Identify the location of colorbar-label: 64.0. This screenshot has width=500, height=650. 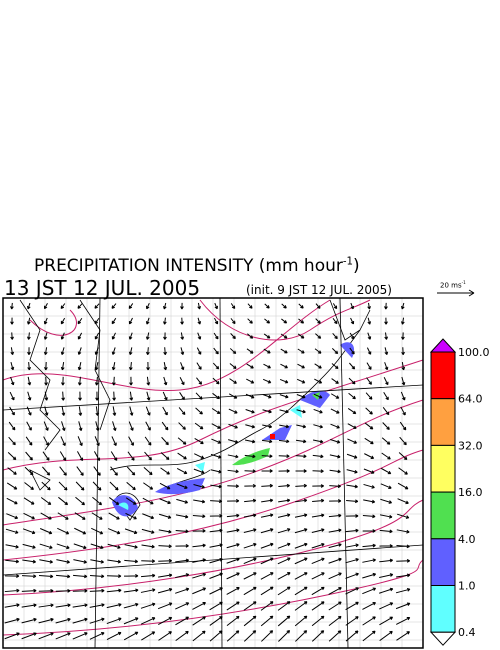
(470, 399).